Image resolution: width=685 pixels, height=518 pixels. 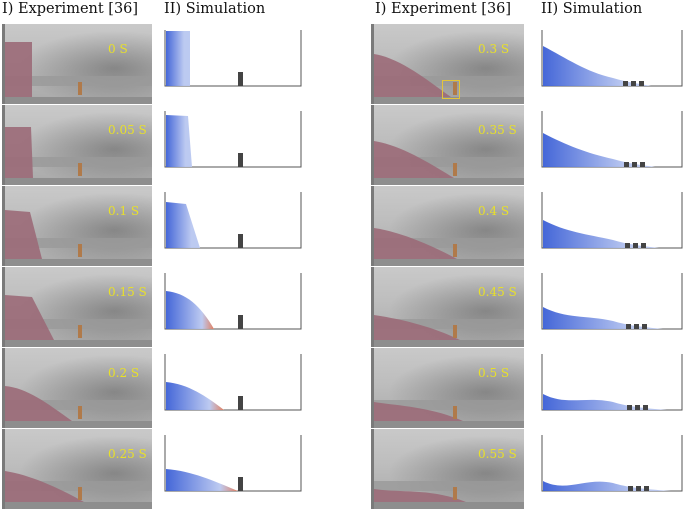 I want to click on time-label: 0.1 S, so click(x=124, y=211).